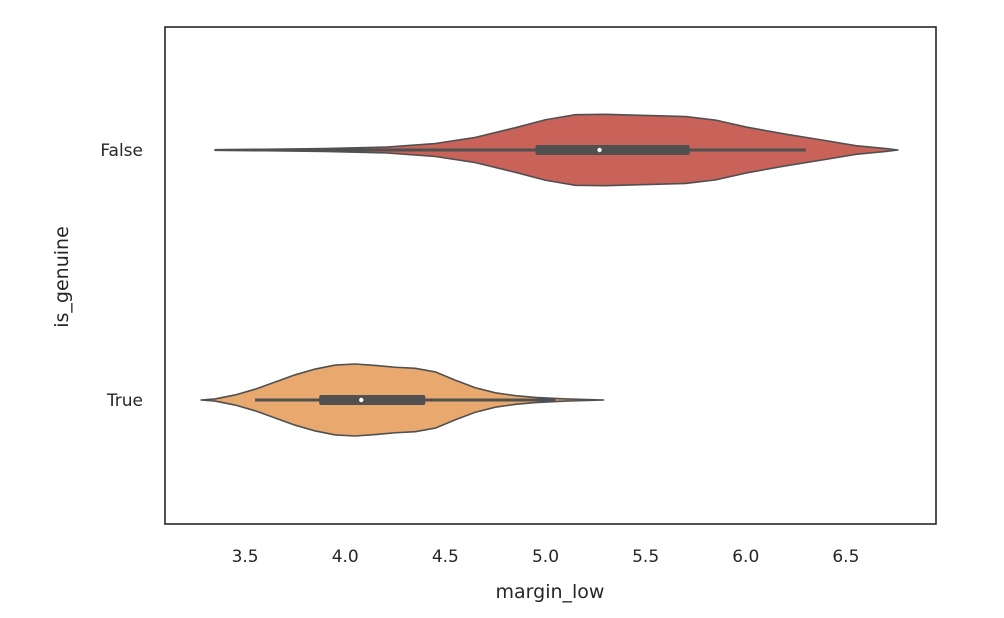  Describe the element at coordinates (345, 557) in the screenshot. I see `x-tick-label-1: 4.0` at that location.